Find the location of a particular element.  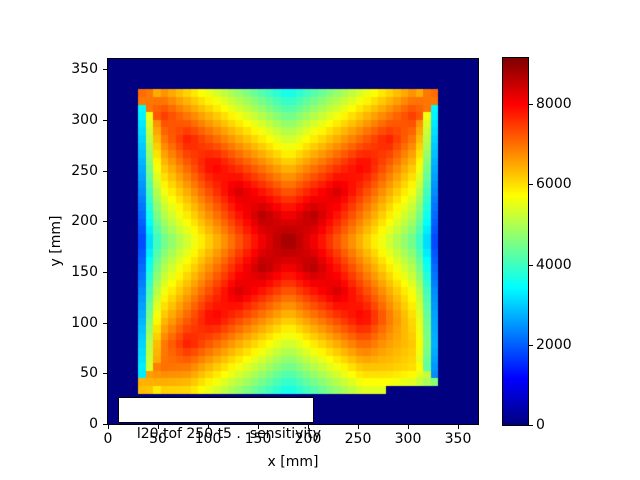

y-tick-label: 50 is located at coordinates (89, 373).